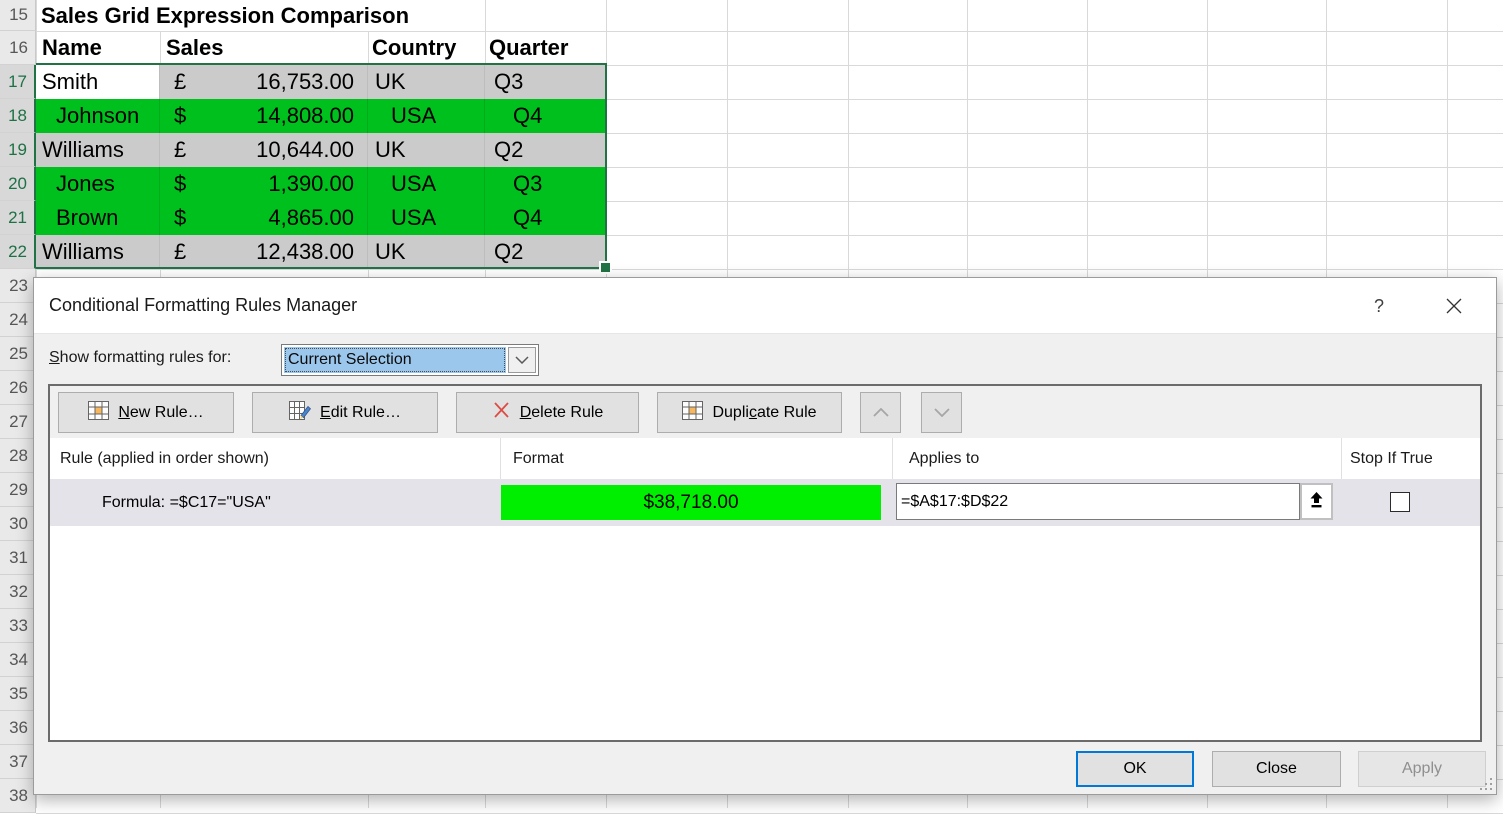 The width and height of the screenshot is (1503, 814). I want to click on amount: 14,808.00, so click(305, 115).